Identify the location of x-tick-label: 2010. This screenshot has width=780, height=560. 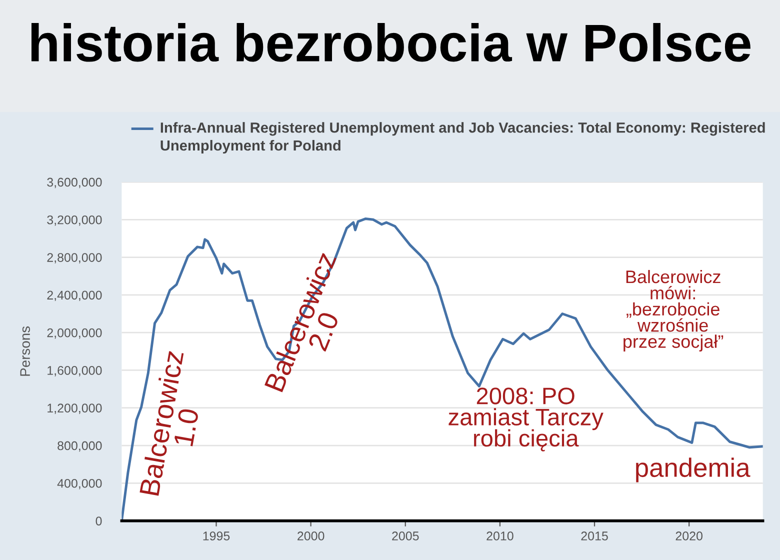
(500, 536).